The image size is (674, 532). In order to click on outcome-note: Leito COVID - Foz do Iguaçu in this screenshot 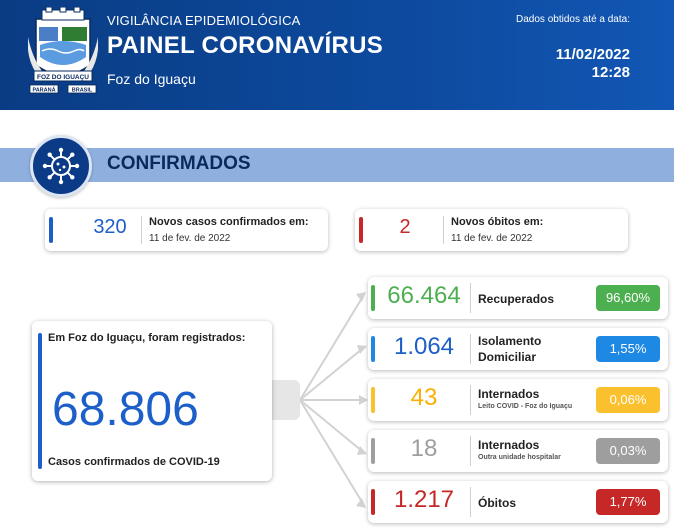, I will do `click(525, 406)`.